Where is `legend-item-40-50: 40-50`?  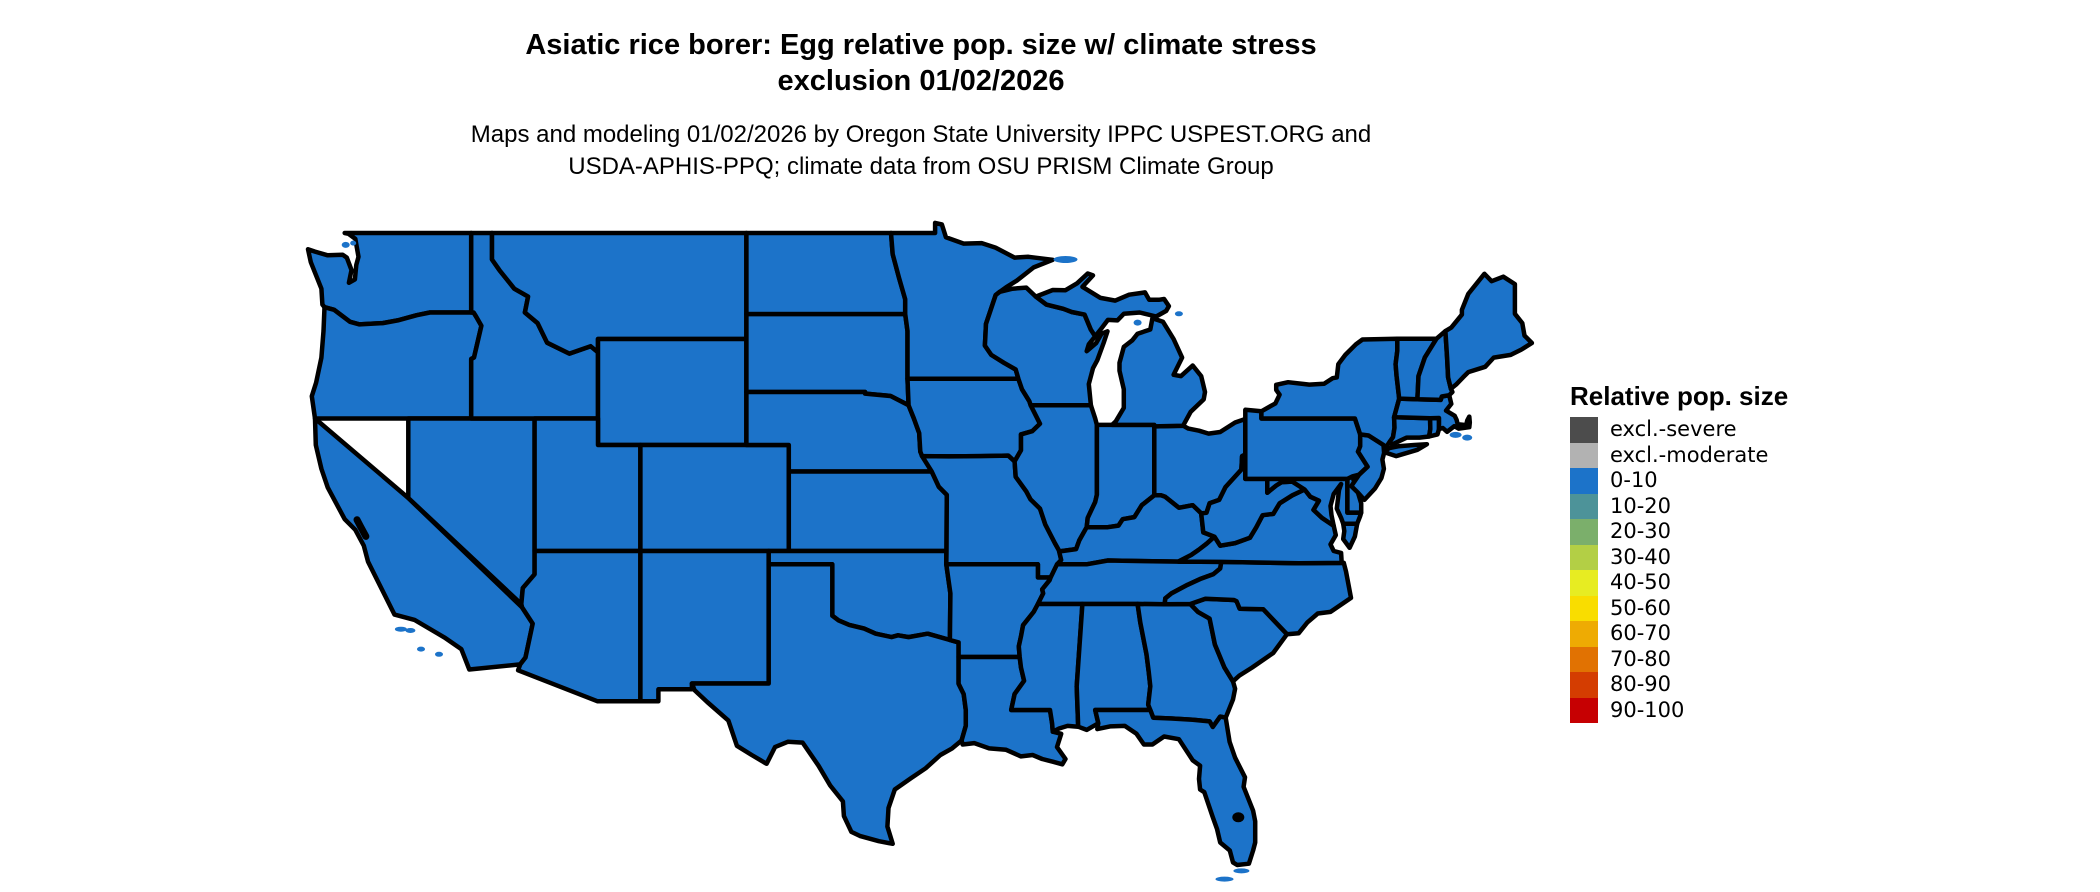
legend-item-40-50: 40-50 is located at coordinates (1679, 583).